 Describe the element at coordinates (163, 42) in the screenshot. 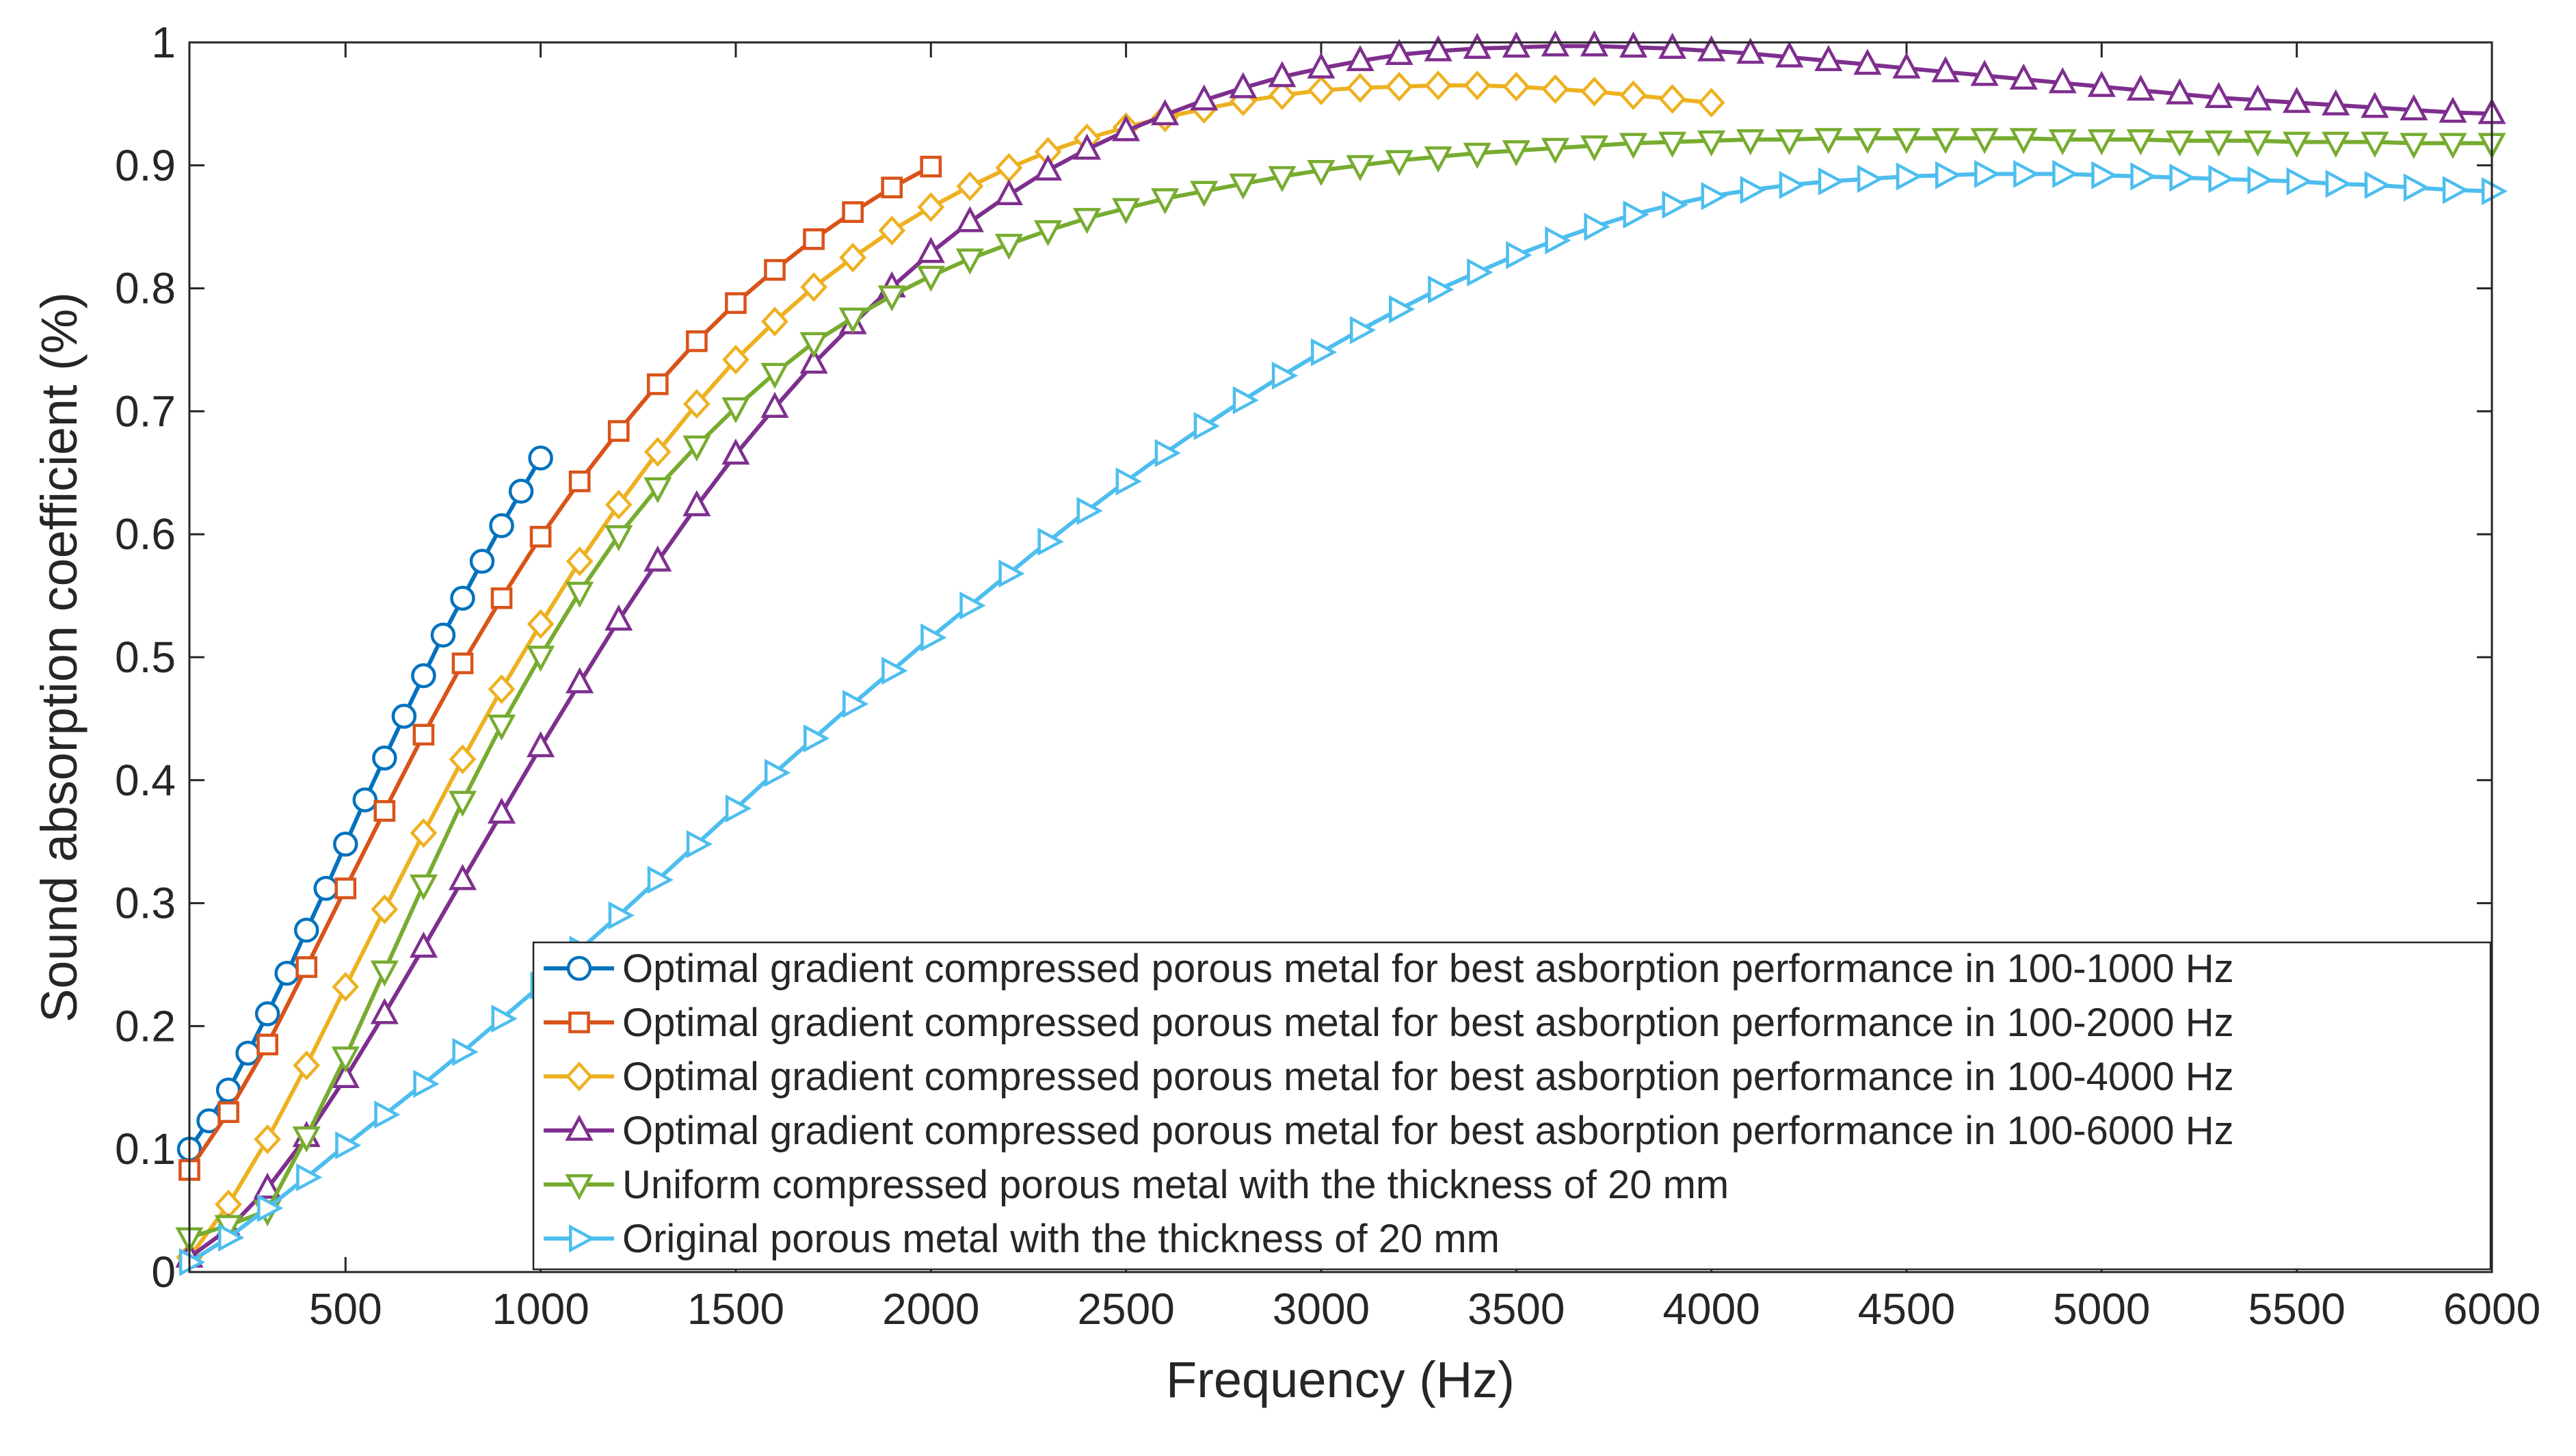

I see `y-tick-label: 1` at that location.